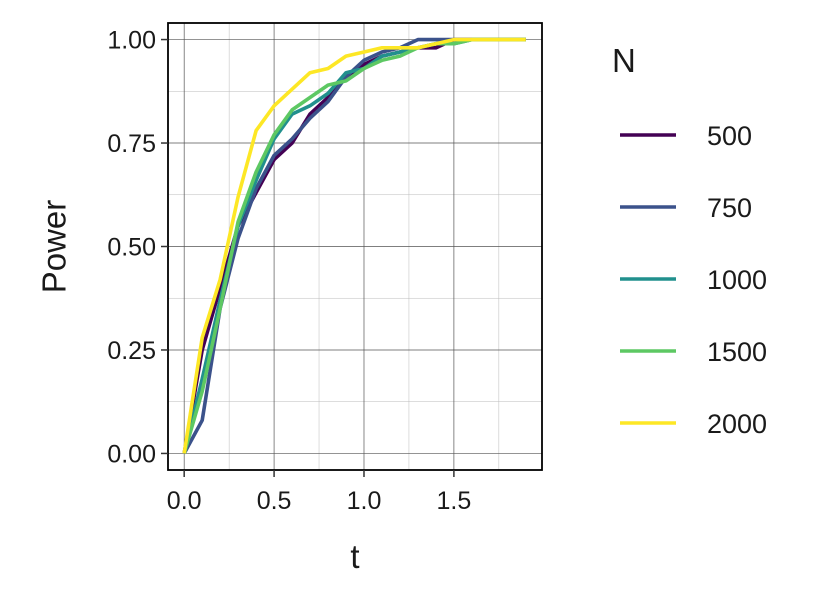 This screenshot has height=601, width=834. Describe the element at coordinates (689, 240) in the screenshot. I see `legend: N 500 750 1000 1500 2000` at that location.